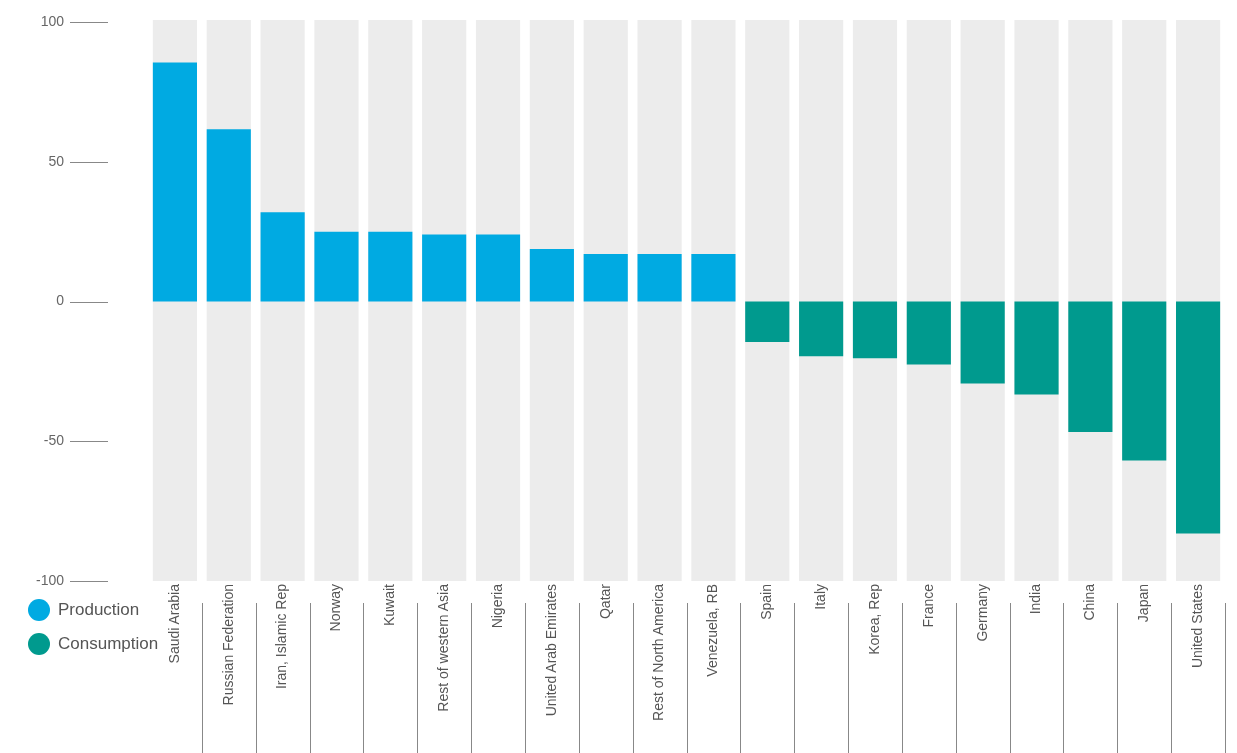 The image size is (1237, 753). Describe the element at coordinates (1089, 602) in the screenshot. I see `x-tick-label: China` at that location.